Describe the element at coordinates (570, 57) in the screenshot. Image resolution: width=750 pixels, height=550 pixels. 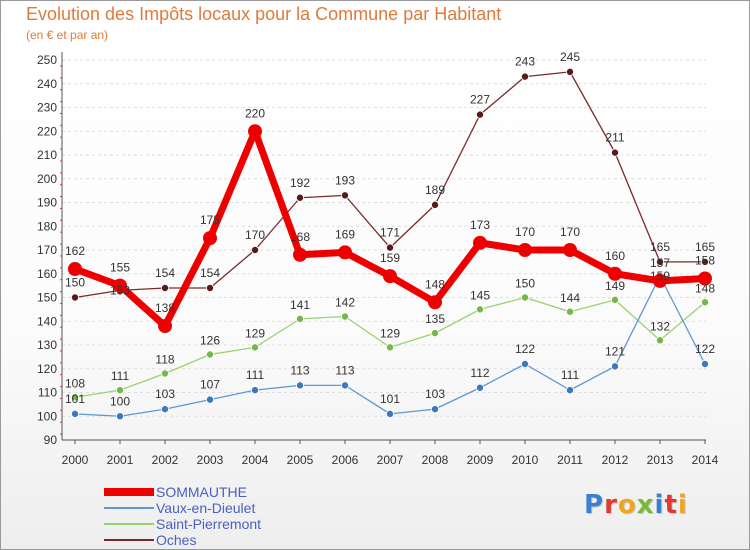
I see `data-label: 245` at that location.